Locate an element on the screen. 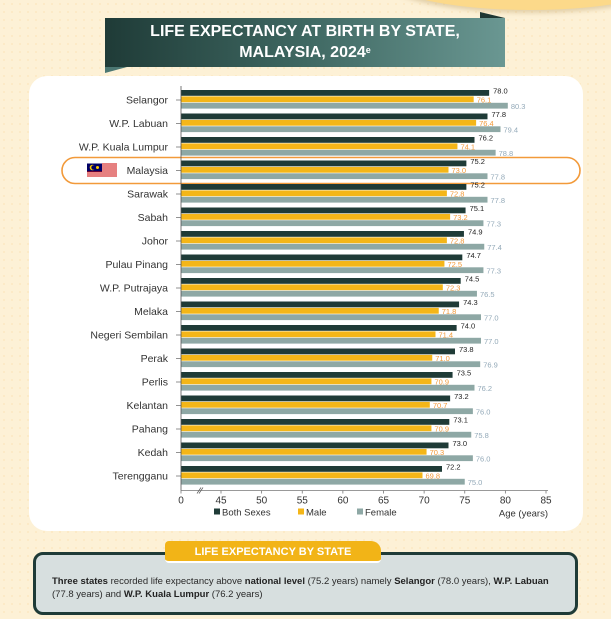  banner-fold-right is located at coordinates (492, 15).